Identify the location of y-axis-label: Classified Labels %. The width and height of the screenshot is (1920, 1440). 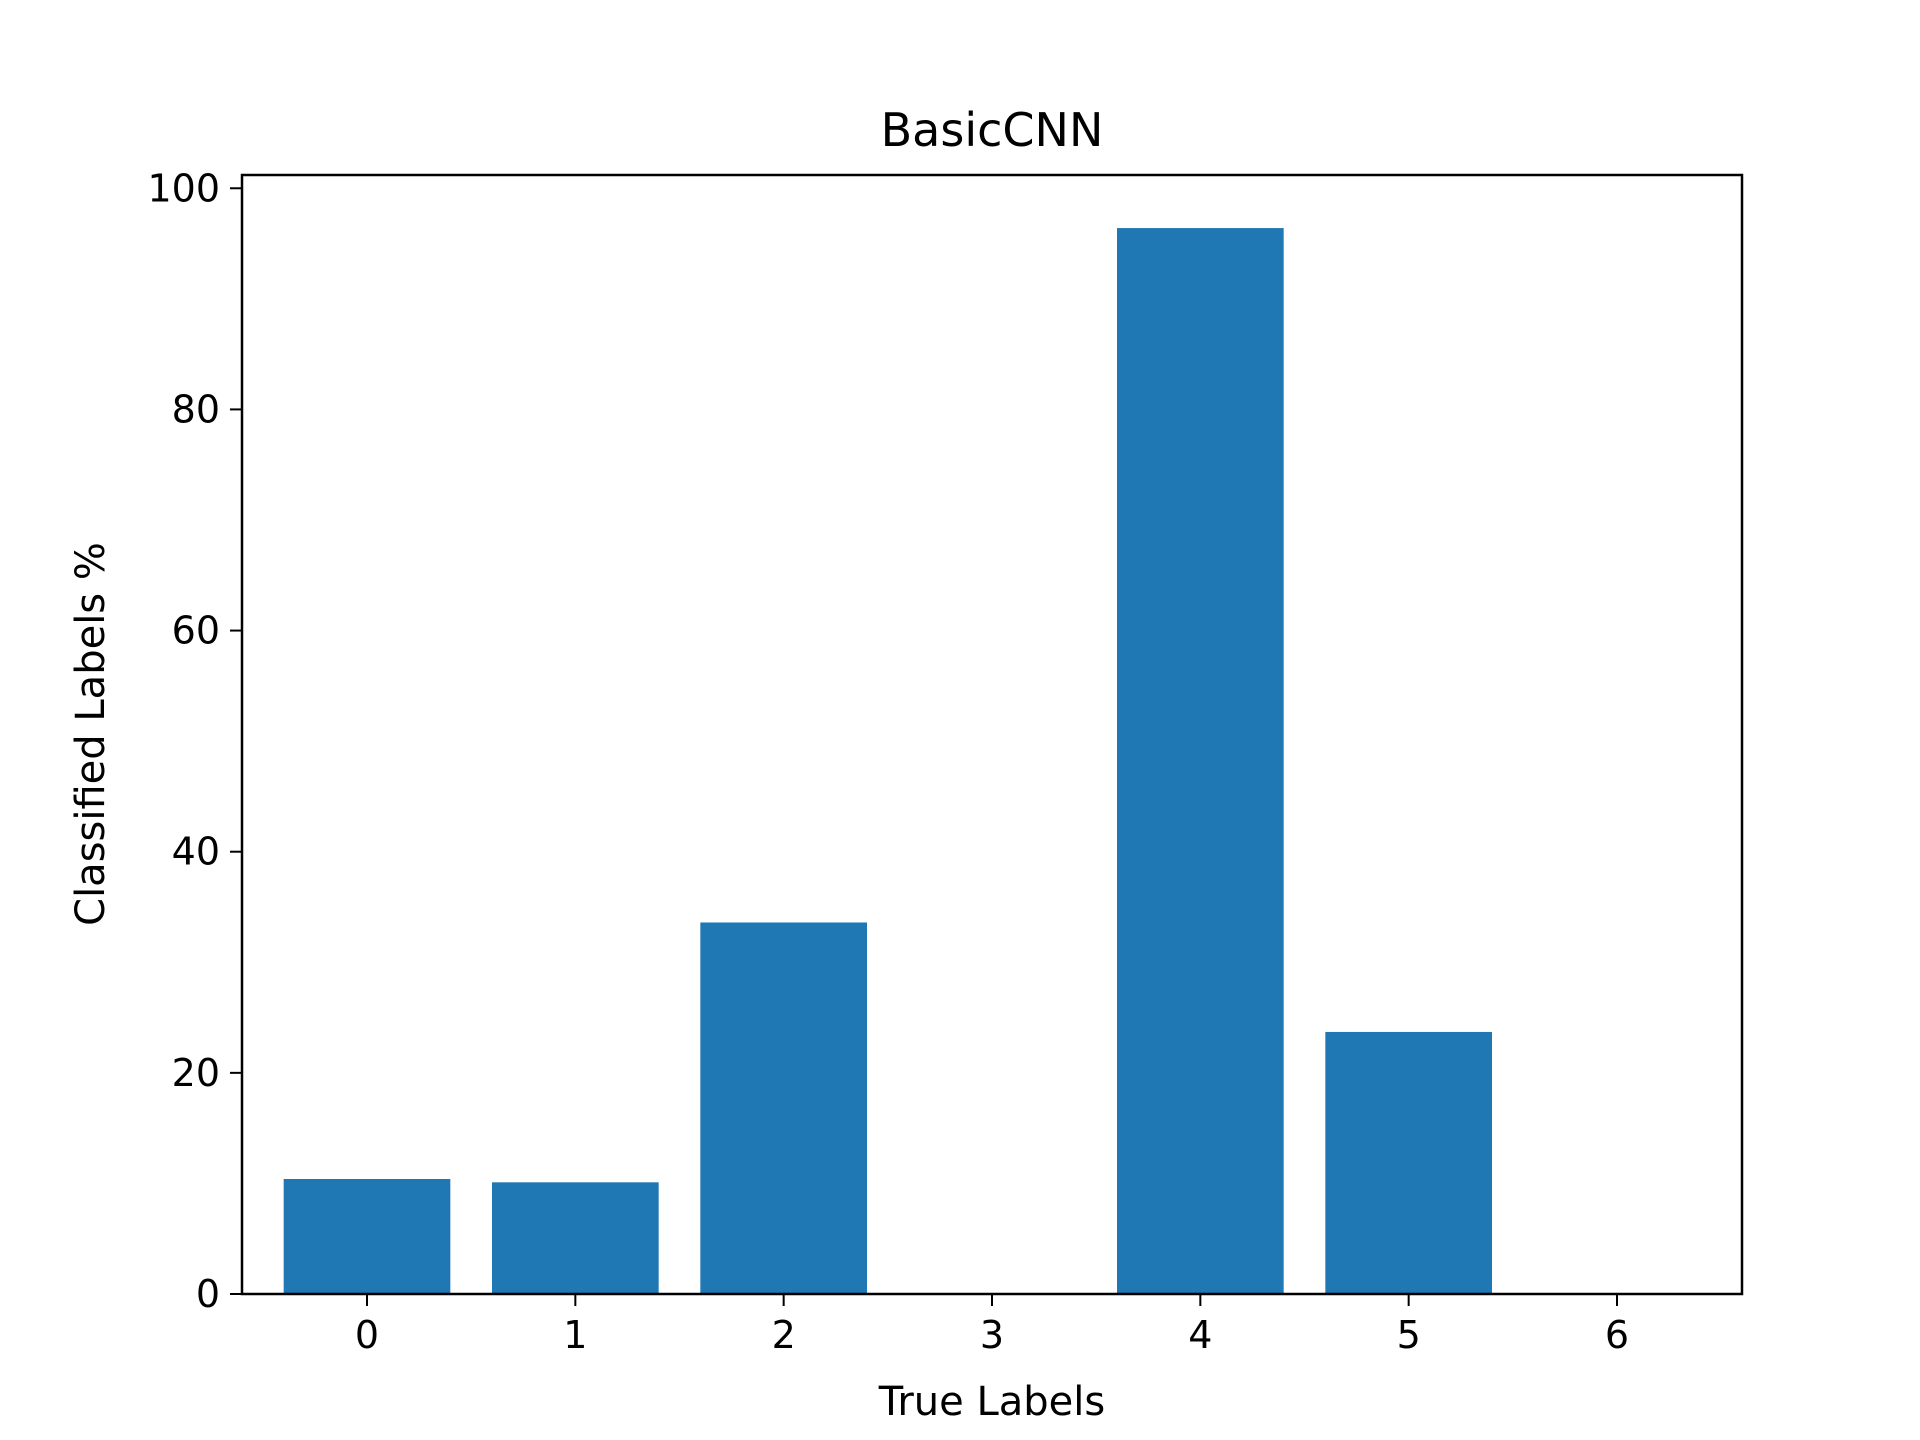
(91, 734).